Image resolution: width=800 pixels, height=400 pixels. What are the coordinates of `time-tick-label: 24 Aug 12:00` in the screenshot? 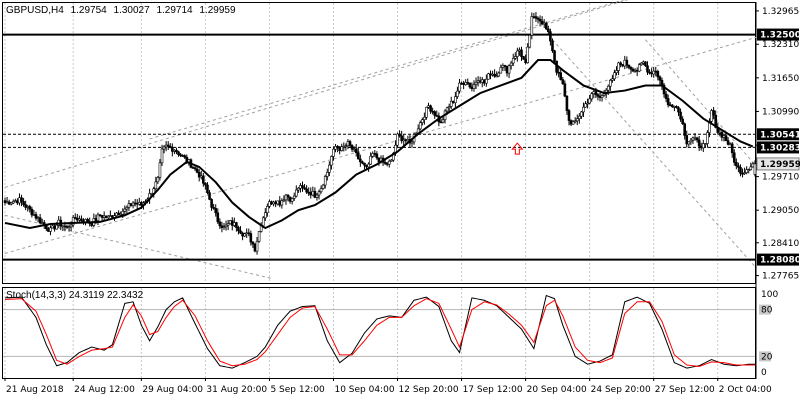 It's located at (104, 390).